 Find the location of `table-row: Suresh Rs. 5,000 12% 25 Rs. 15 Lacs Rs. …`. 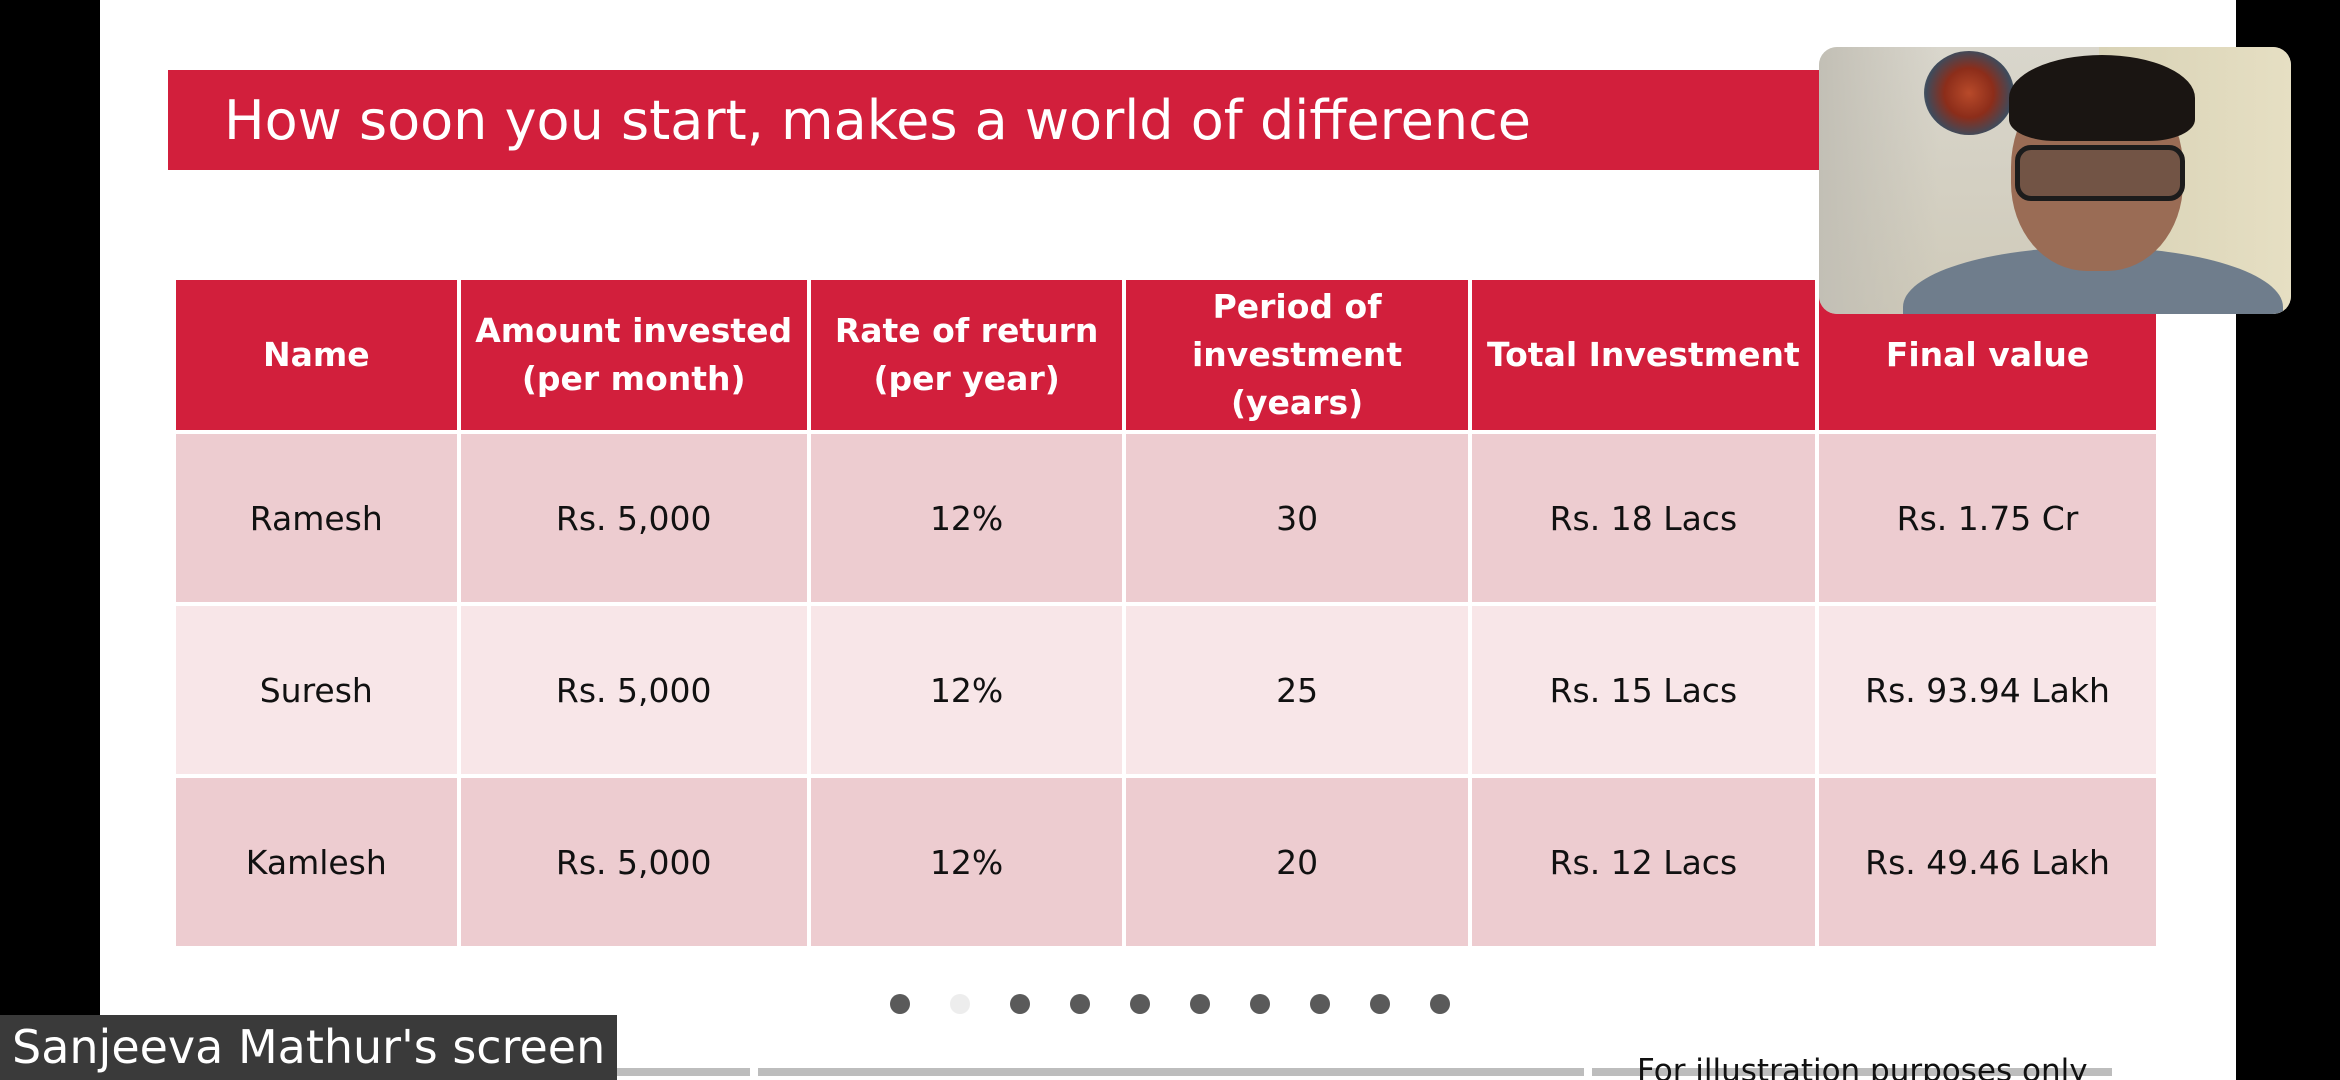

table-row: Suresh Rs. 5,000 12% 25 Rs. 15 Lacs Rs. … is located at coordinates (1166, 690).